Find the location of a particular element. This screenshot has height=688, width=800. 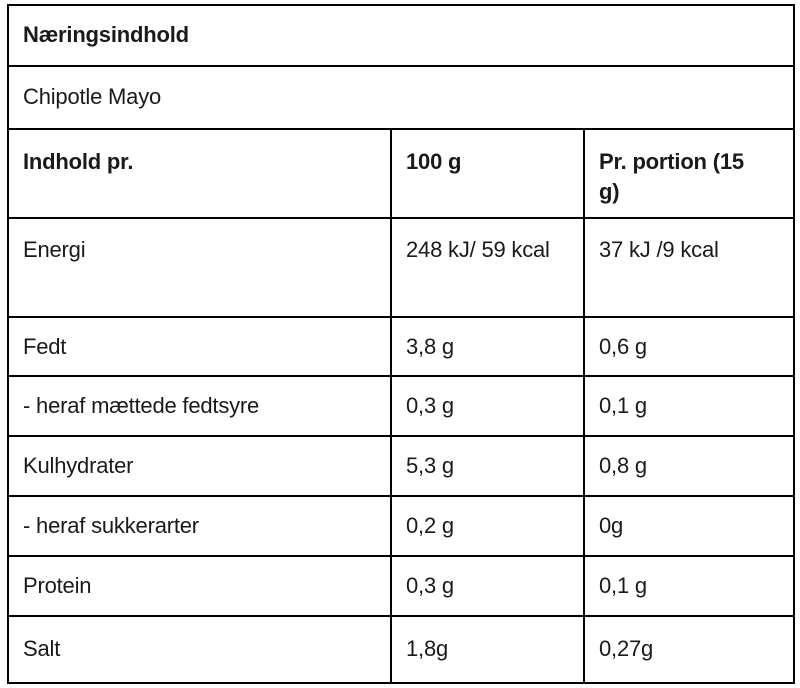

nutrient-per100: 3,8 g is located at coordinates (487, 346).